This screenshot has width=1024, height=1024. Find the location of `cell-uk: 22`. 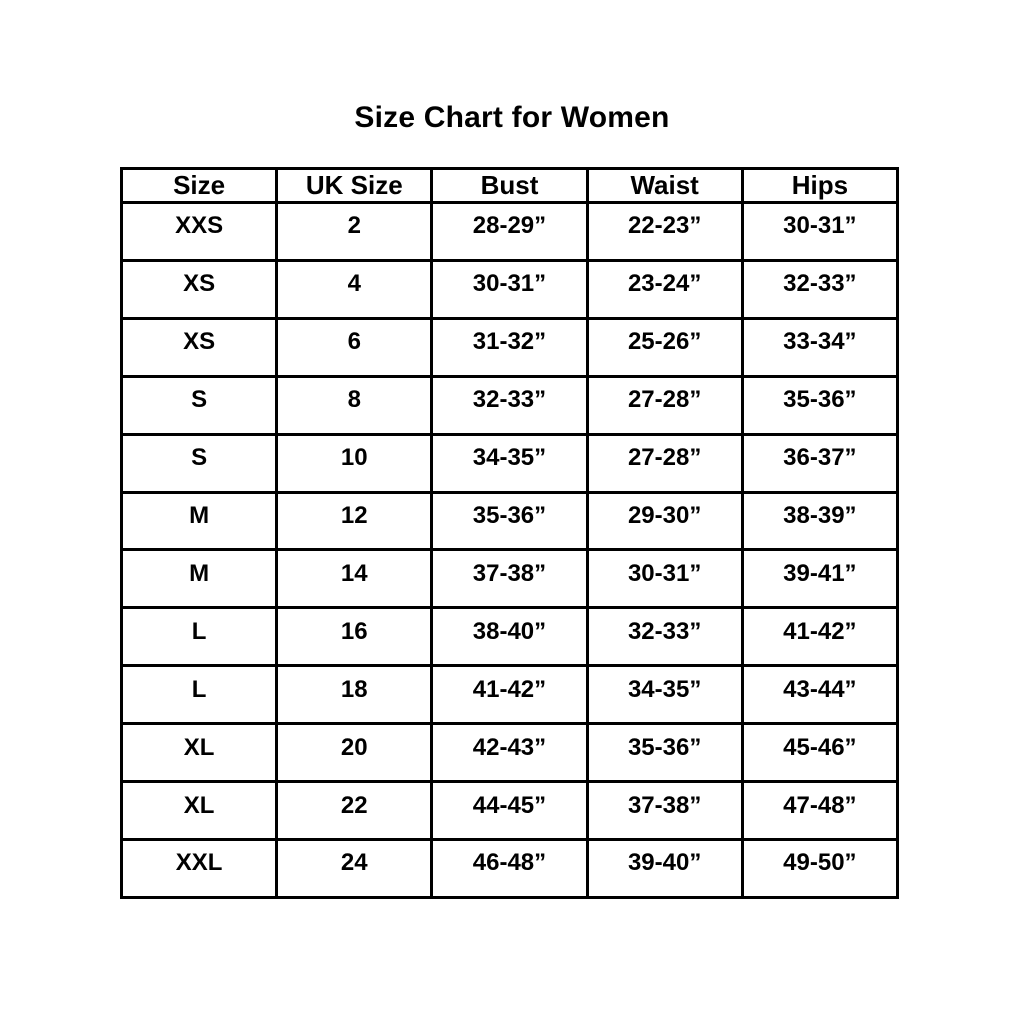

cell-uk: 22 is located at coordinates (354, 810).